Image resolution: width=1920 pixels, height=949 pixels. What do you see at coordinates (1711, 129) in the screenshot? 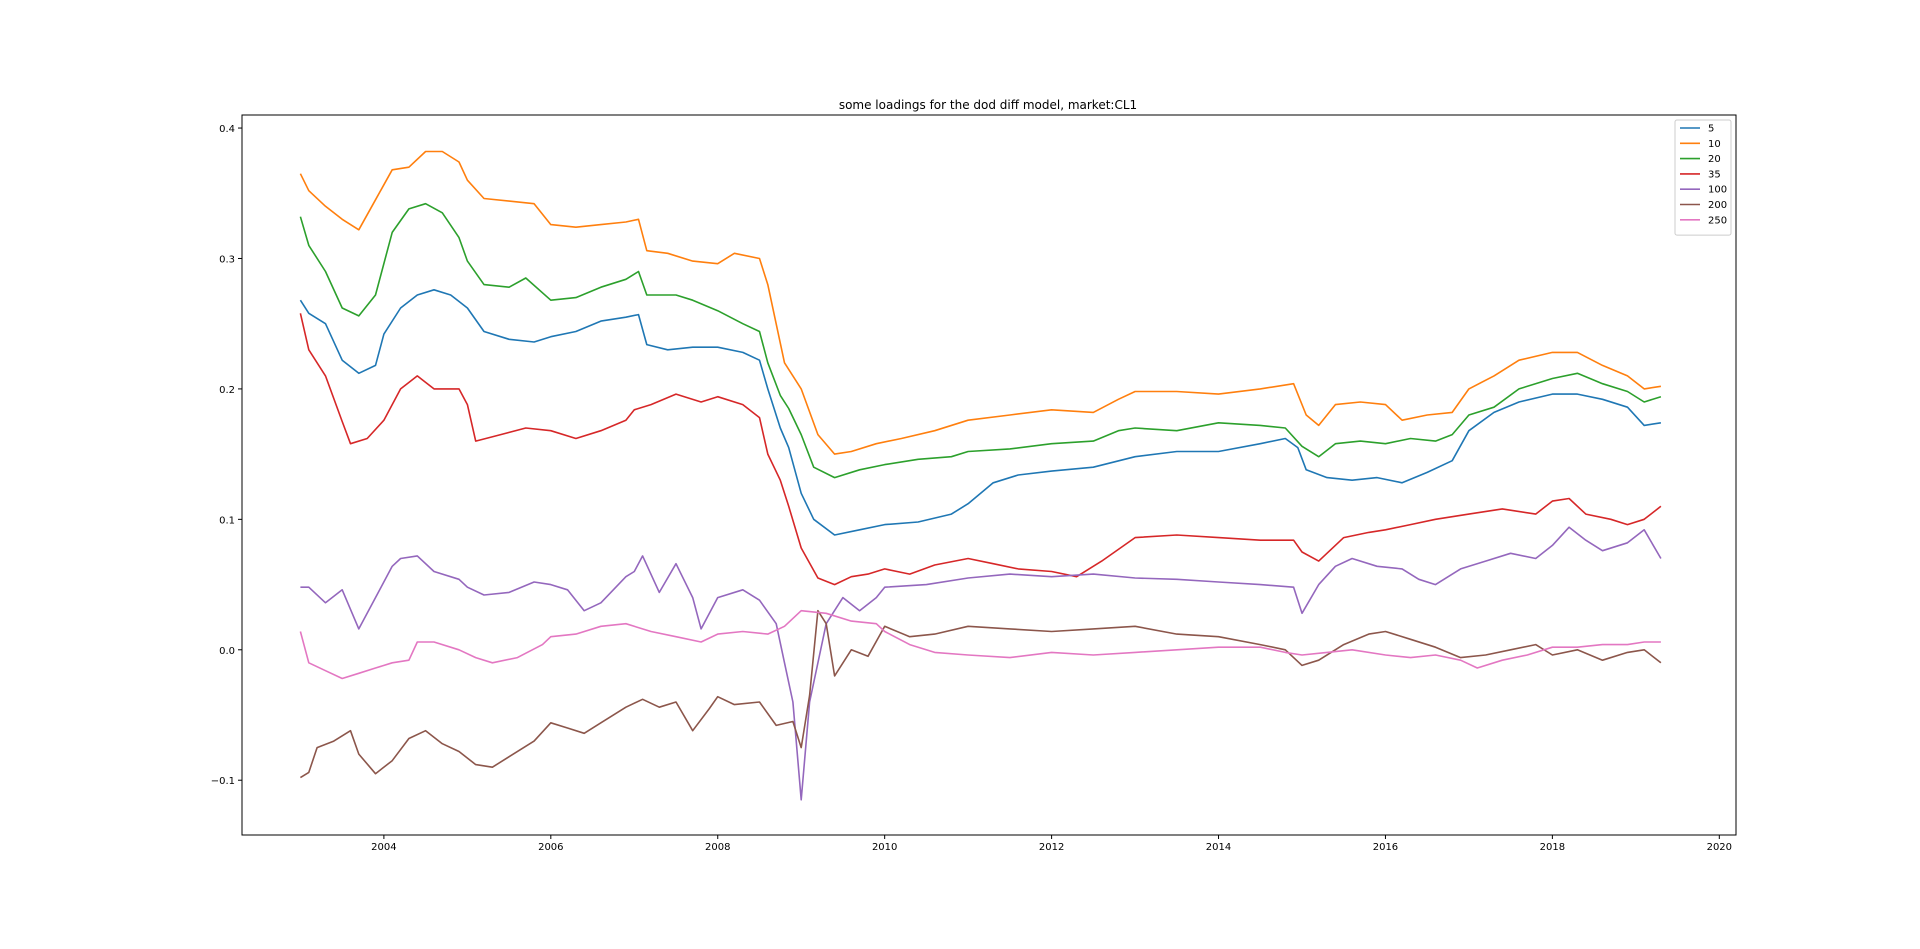
I see `legend-label-5: 5` at bounding box center [1711, 129].